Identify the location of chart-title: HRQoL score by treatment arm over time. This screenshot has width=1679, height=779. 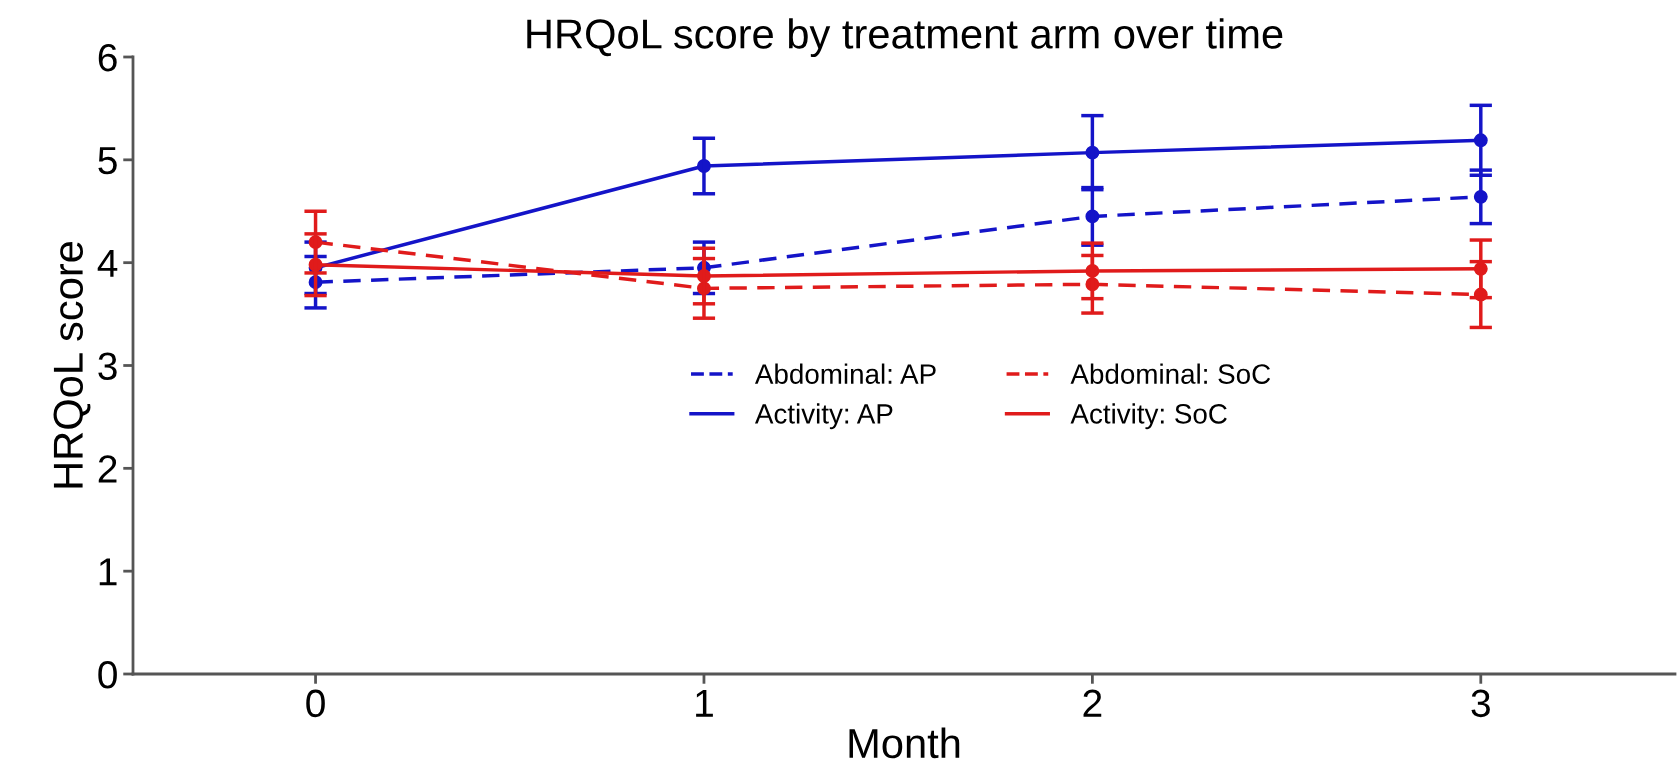
(905, 37).